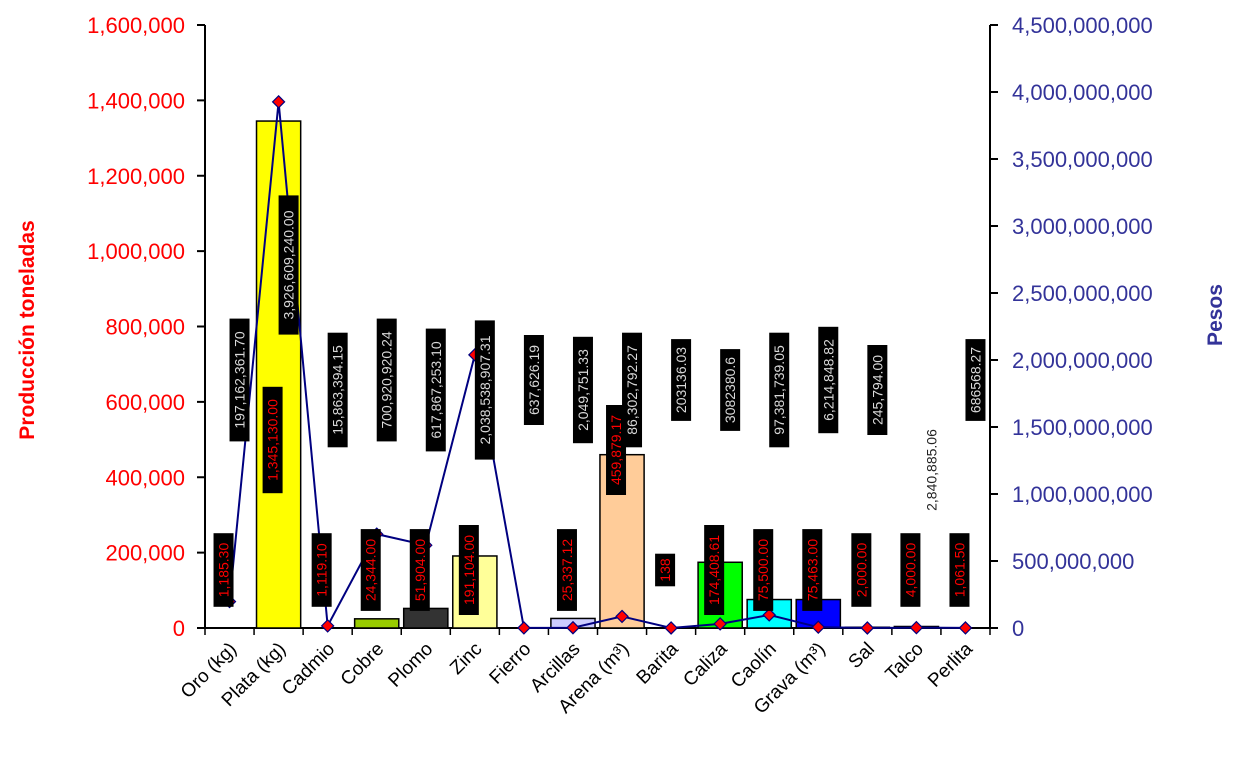 The height and width of the screenshot is (759, 1236). I want to click on y2-tick-label: 1,000,000,000, so click(1082, 494).